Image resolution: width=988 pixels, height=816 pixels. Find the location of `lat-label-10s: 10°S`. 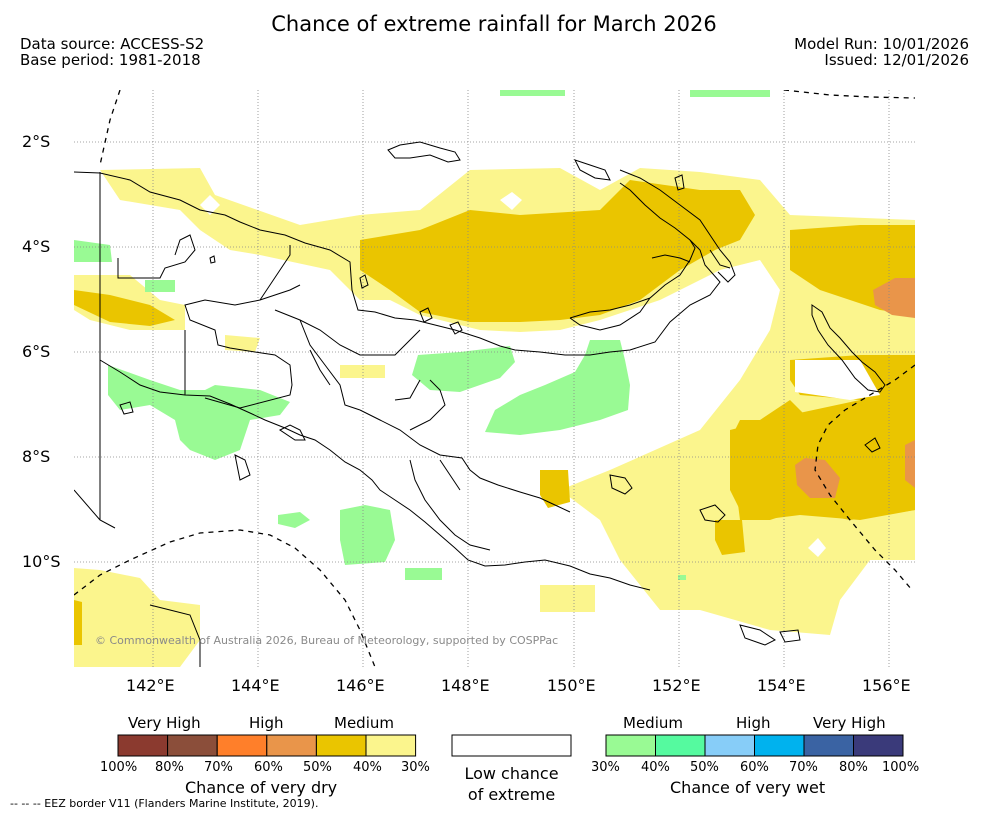

lat-label-10s: 10°S is located at coordinates (41, 561).